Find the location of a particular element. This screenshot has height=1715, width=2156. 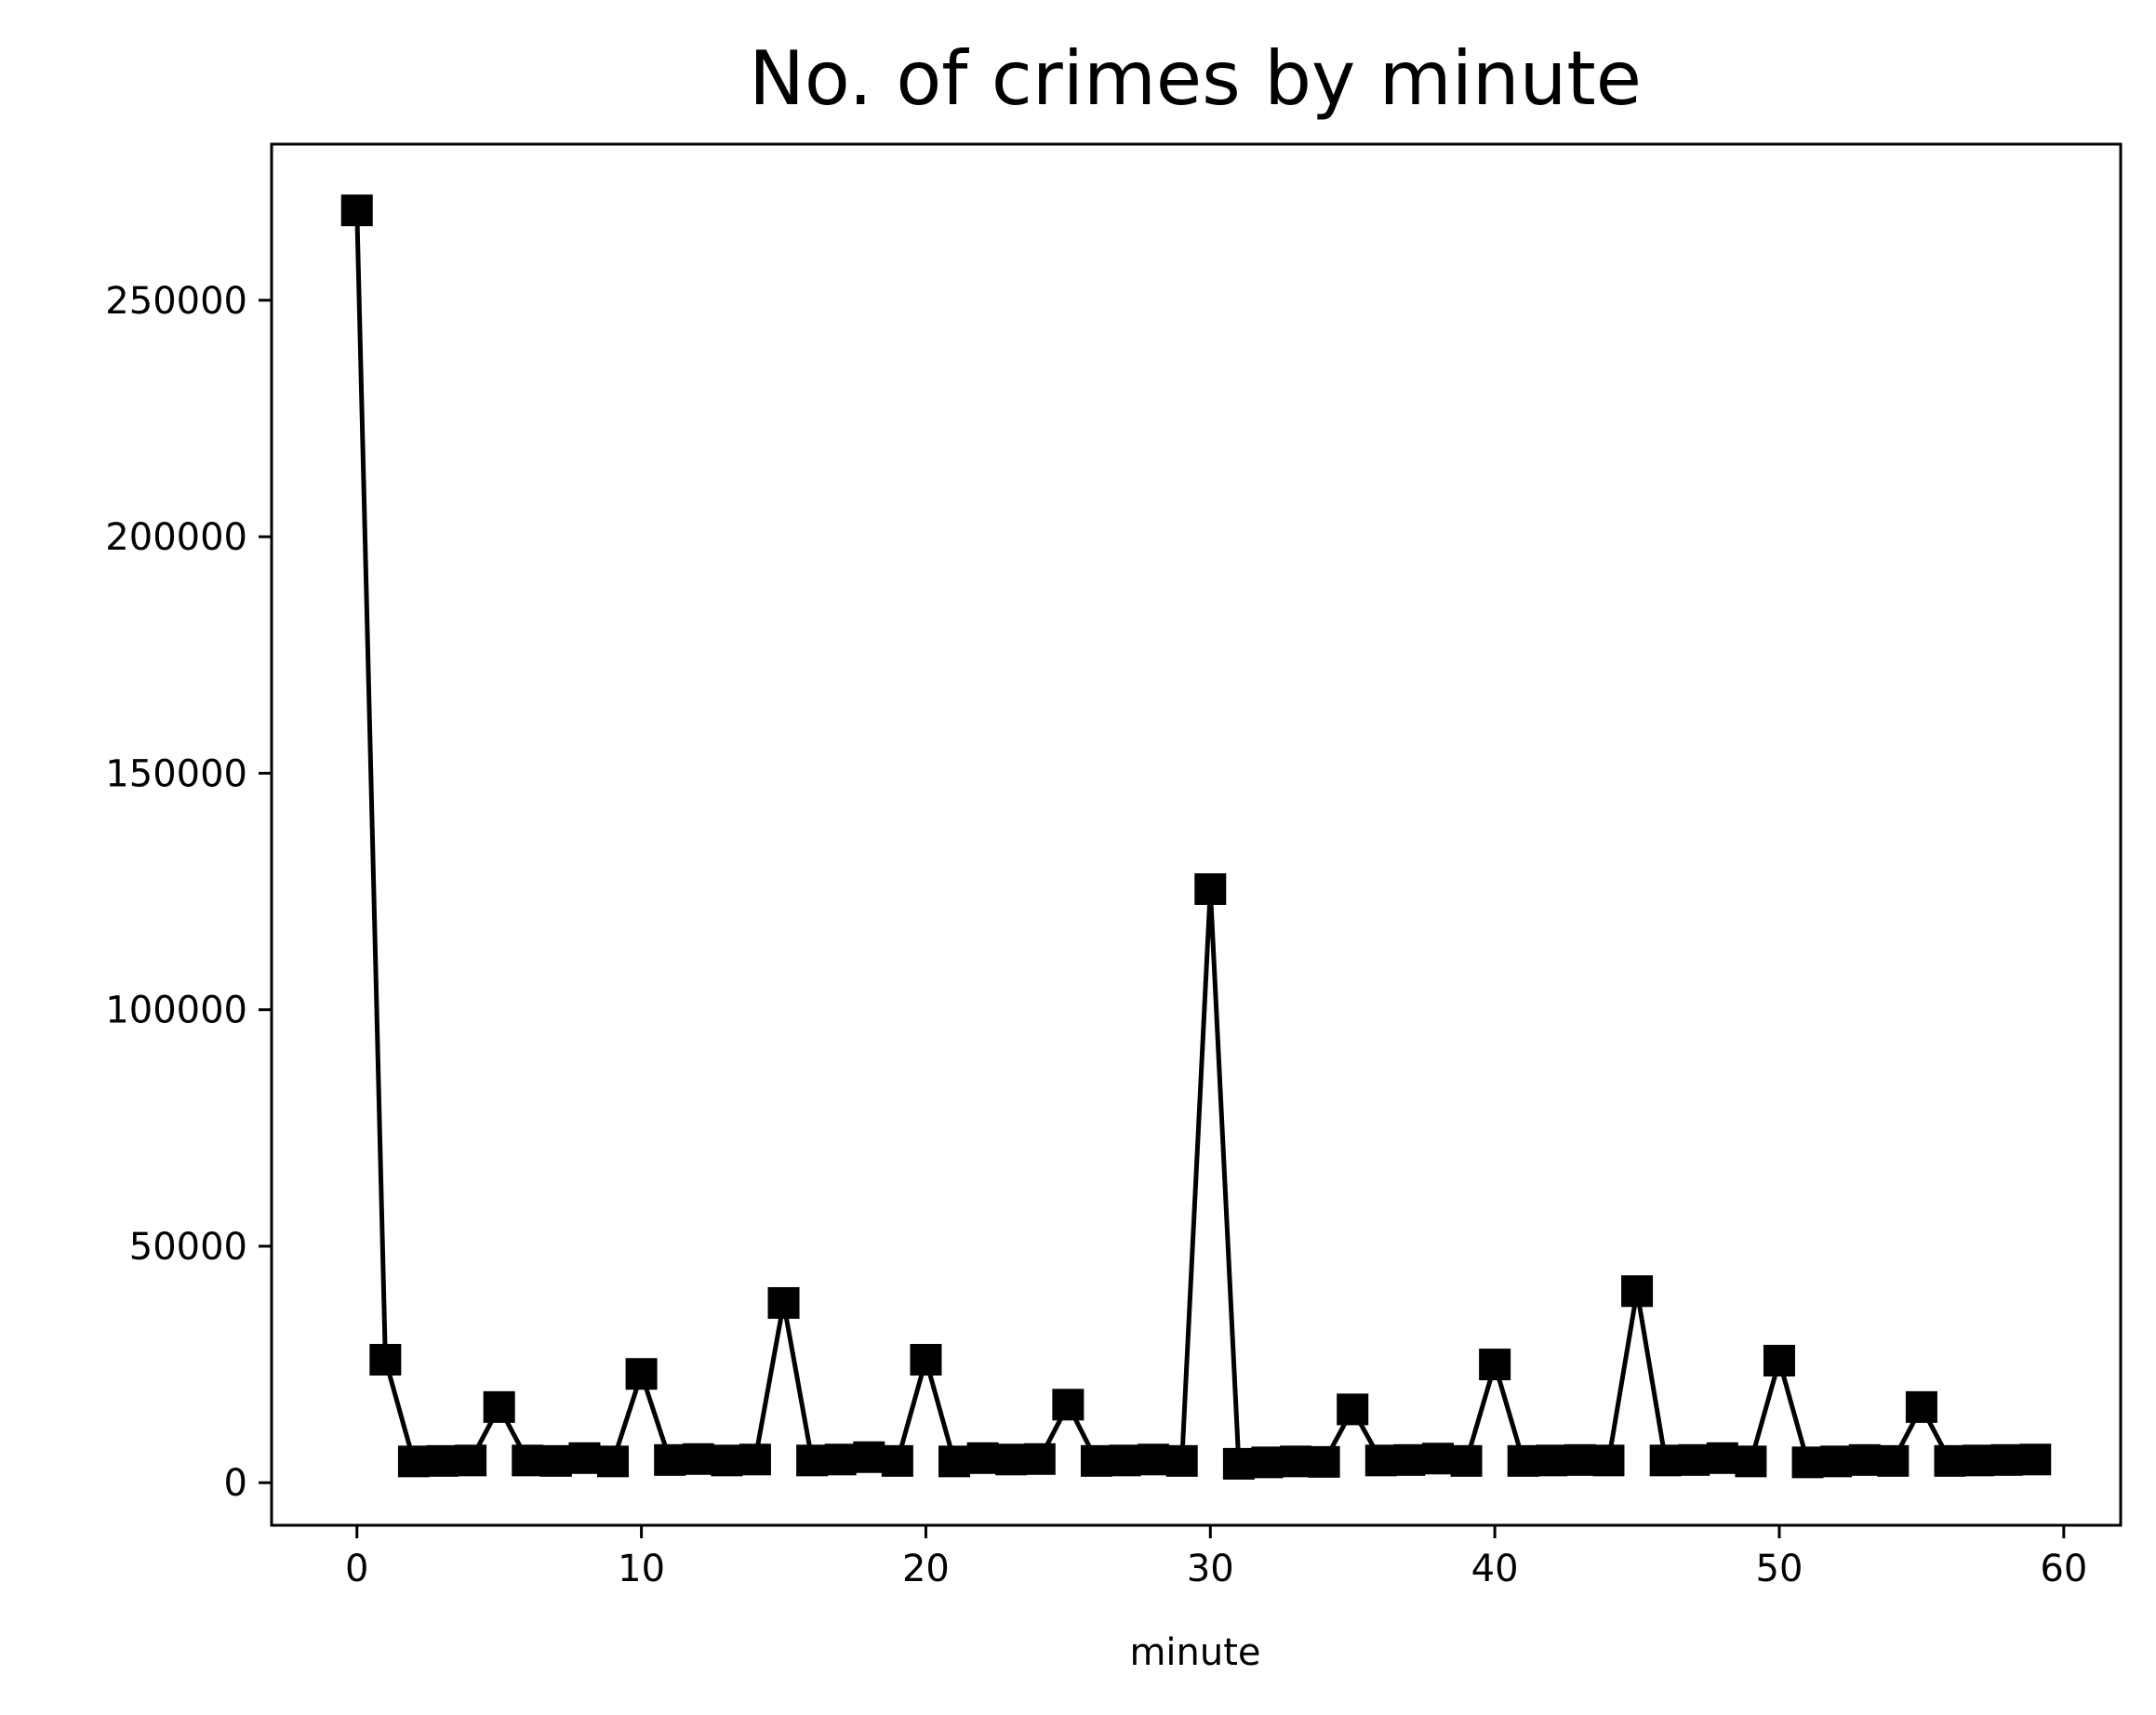

x-axis-label: minute is located at coordinates (1194, 1652).